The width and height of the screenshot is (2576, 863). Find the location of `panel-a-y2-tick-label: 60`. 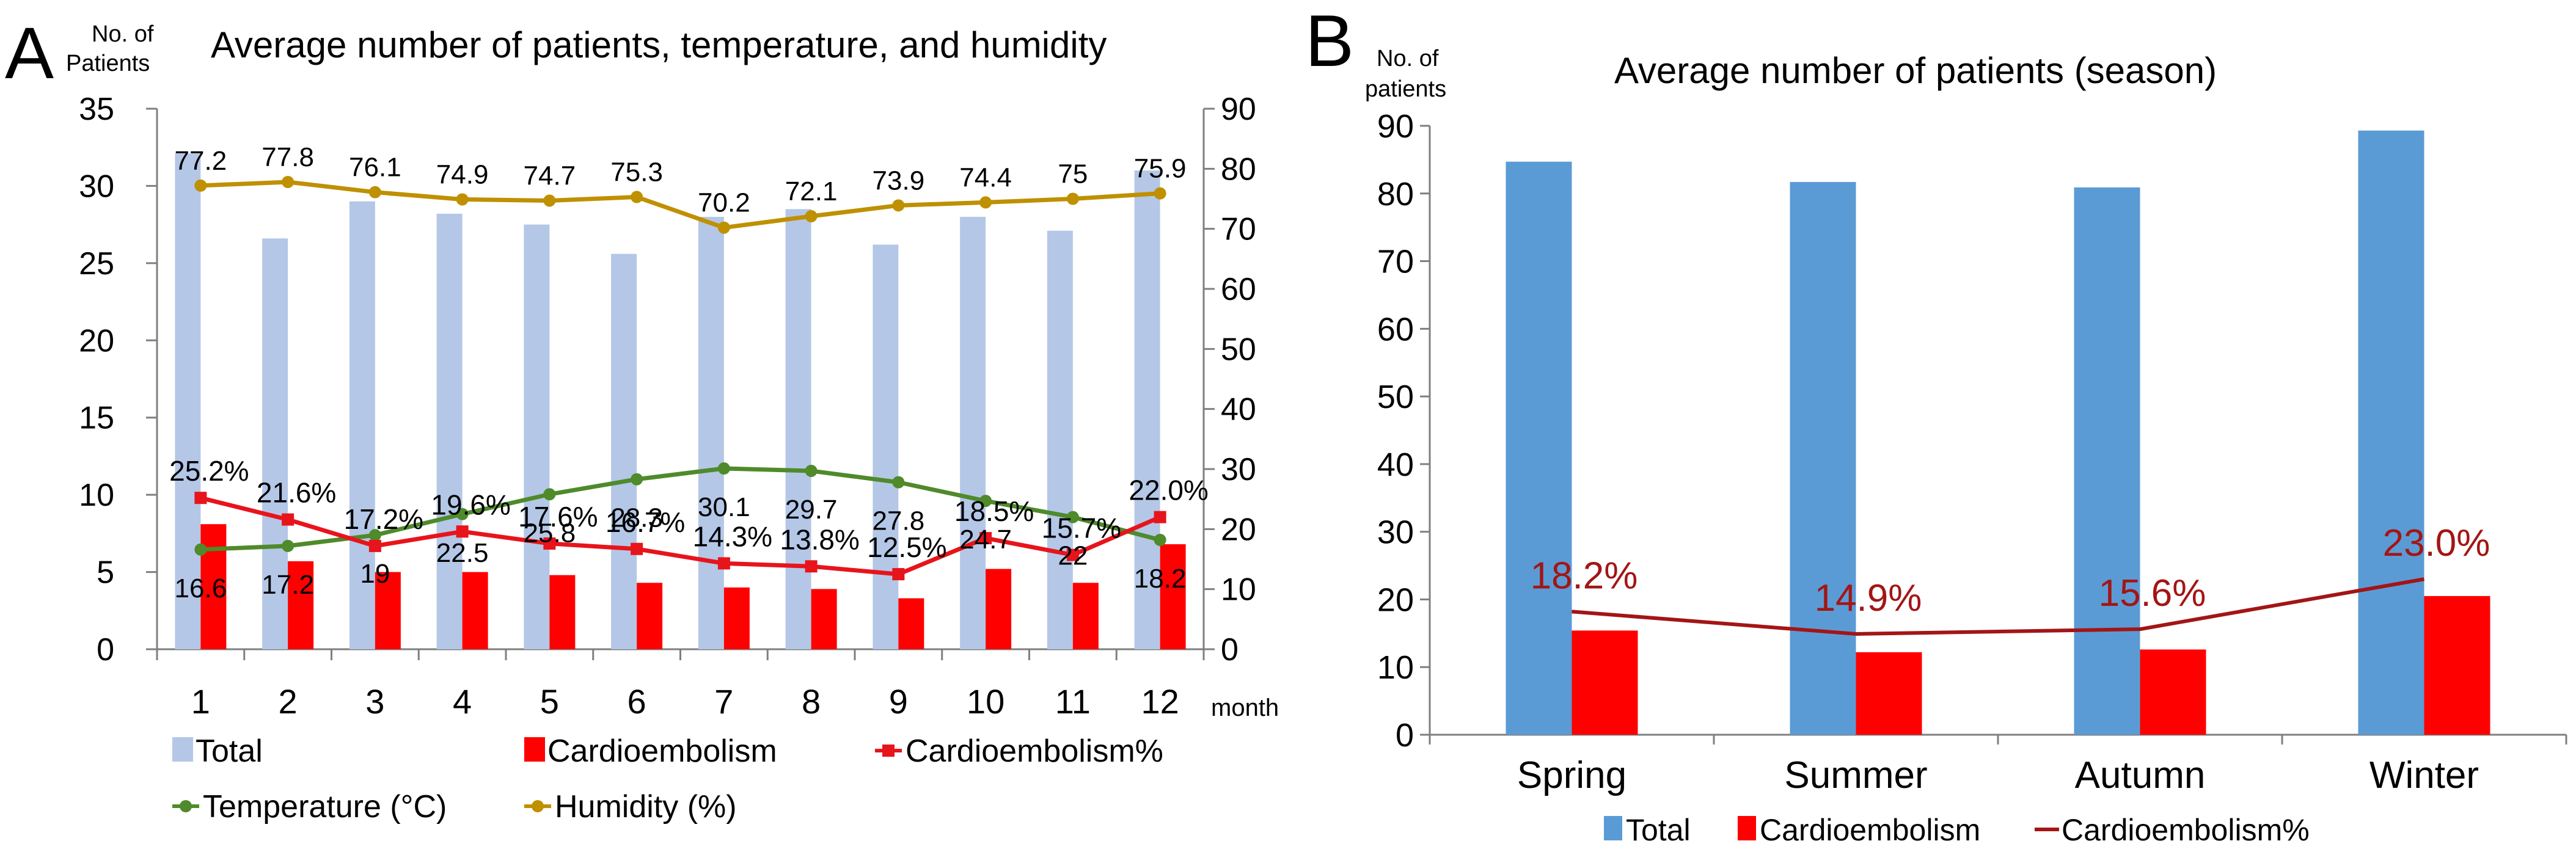

panel-a-y2-tick-label: 60 is located at coordinates (1238, 289).